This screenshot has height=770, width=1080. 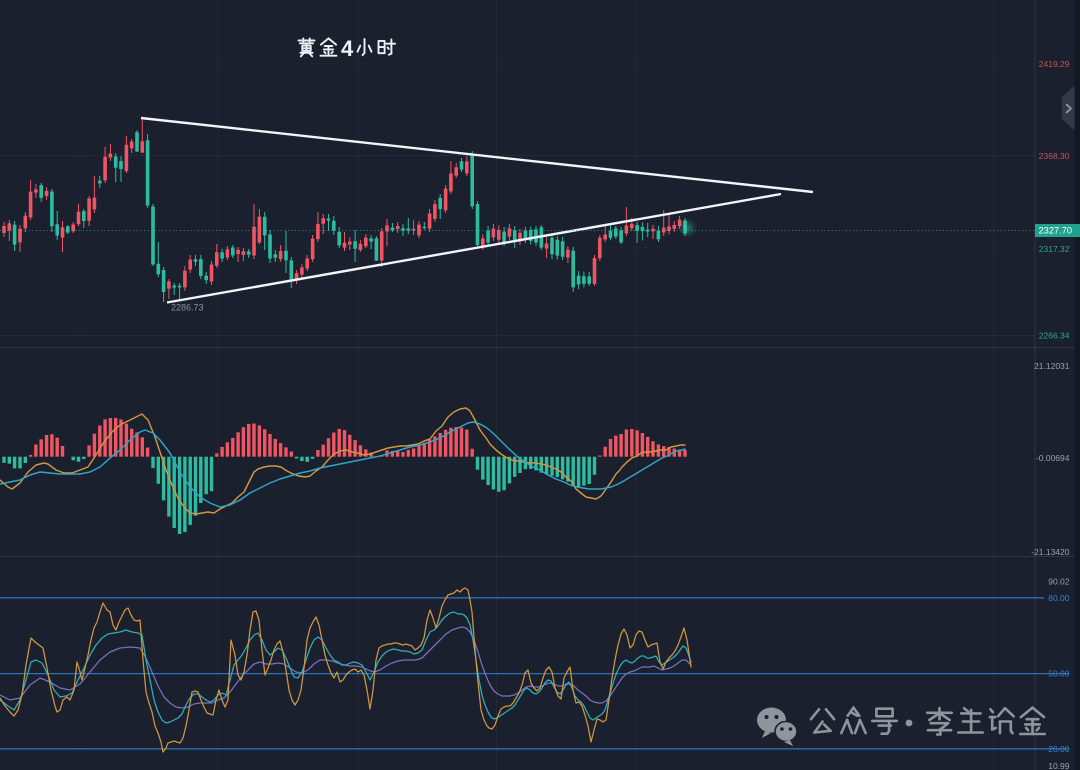 I want to click on svg-text: 20.00, so click(x=1059, y=749).